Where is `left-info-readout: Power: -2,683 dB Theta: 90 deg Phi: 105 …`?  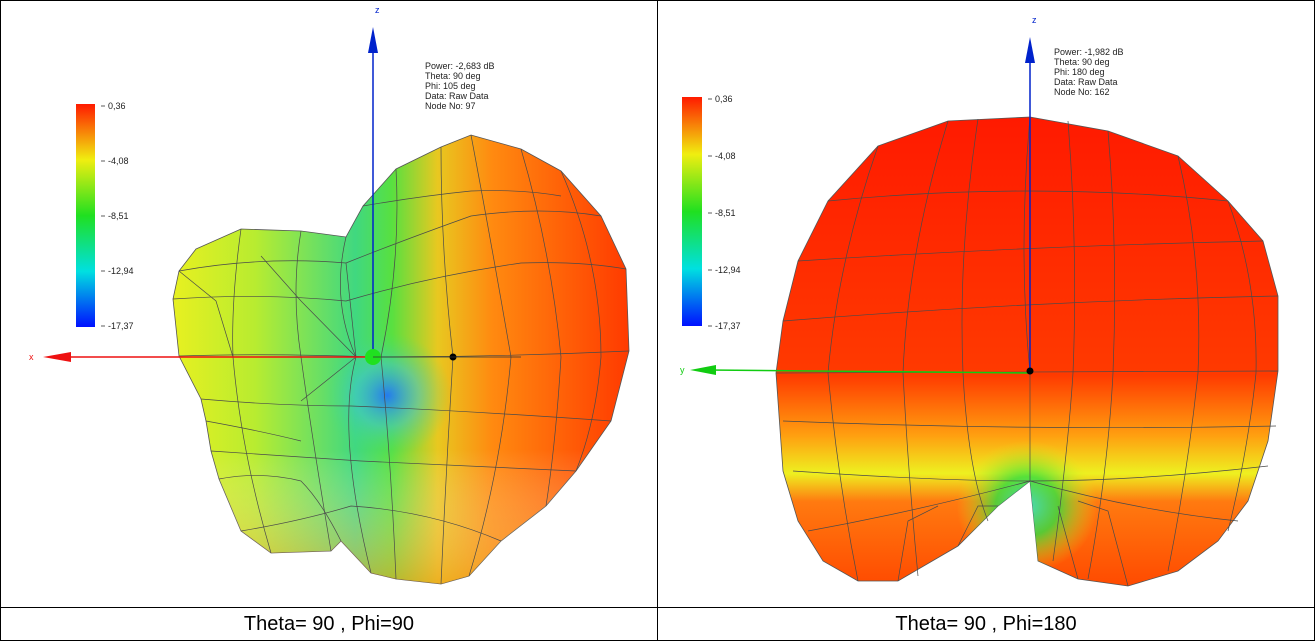
left-info-readout: Power: -2,683 dB Theta: 90 deg Phi: 105 … is located at coordinates (460, 86).